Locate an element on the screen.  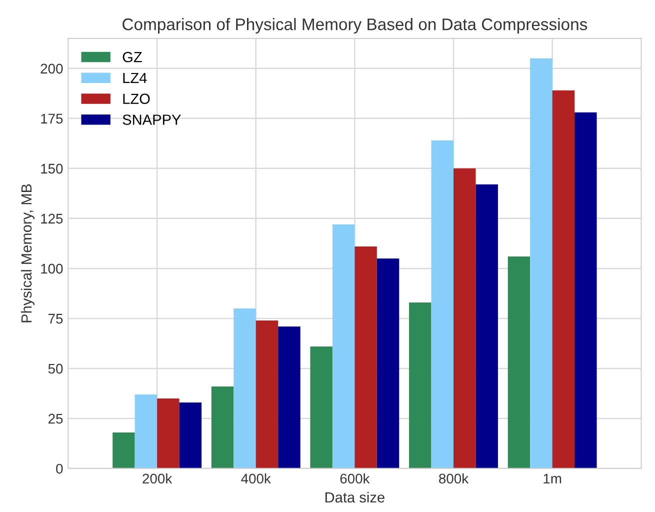
legend-label: LZ4 is located at coordinates (135, 77).